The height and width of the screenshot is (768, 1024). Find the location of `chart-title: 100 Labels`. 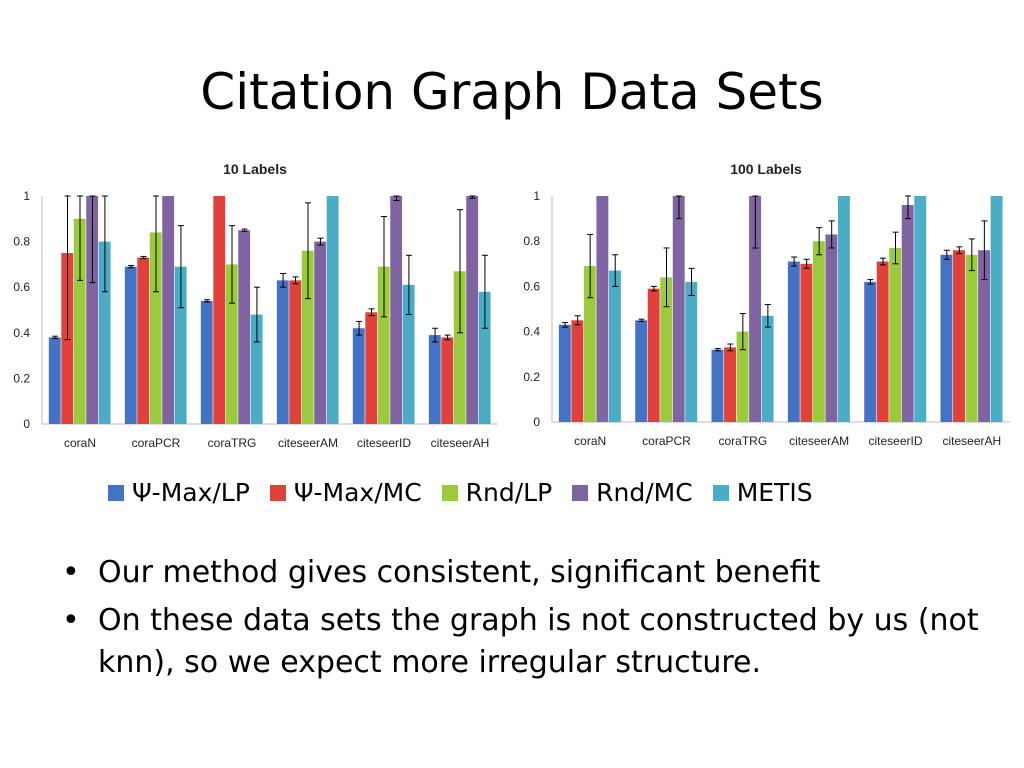

chart-title: 100 Labels is located at coordinates (766, 169).